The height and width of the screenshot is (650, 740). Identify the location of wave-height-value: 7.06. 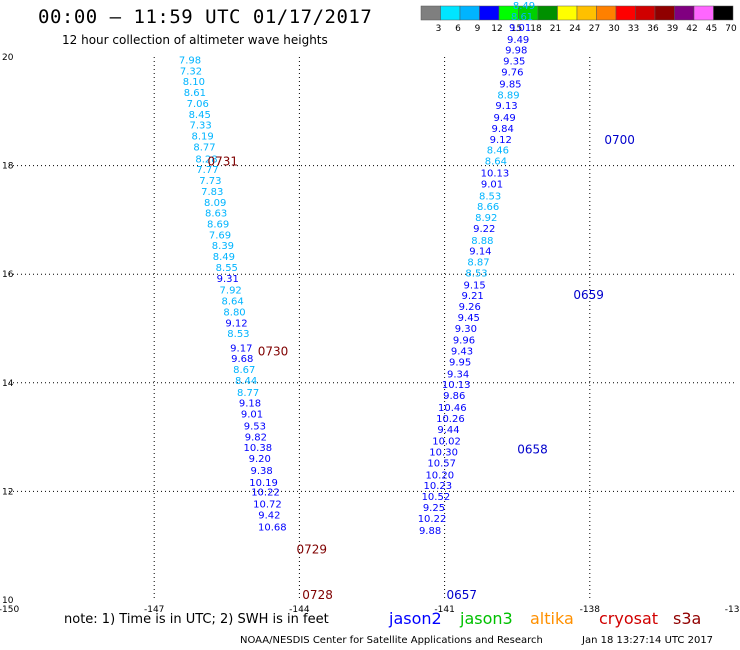
(198, 104).